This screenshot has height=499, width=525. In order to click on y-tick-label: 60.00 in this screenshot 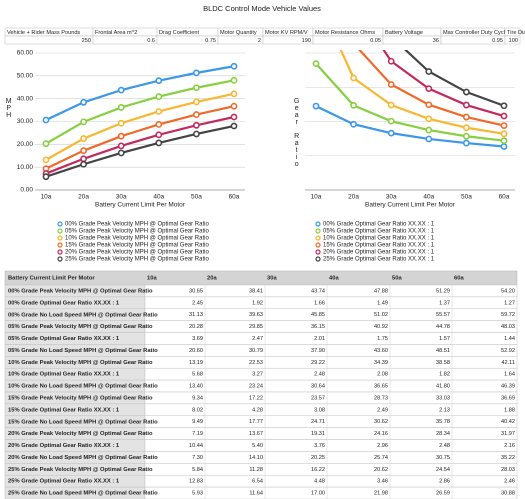, I will do `click(25, 53)`.